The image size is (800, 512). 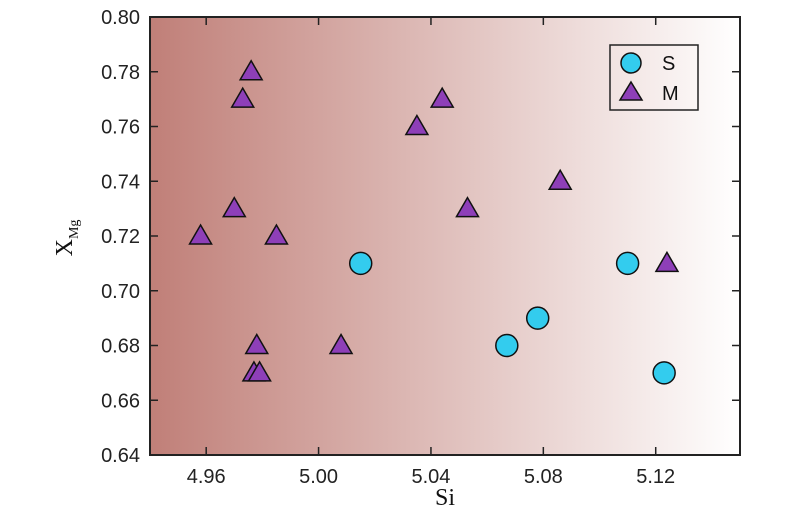 What do you see at coordinates (206, 477) in the screenshot?
I see `x-tick-label: 4.96` at bounding box center [206, 477].